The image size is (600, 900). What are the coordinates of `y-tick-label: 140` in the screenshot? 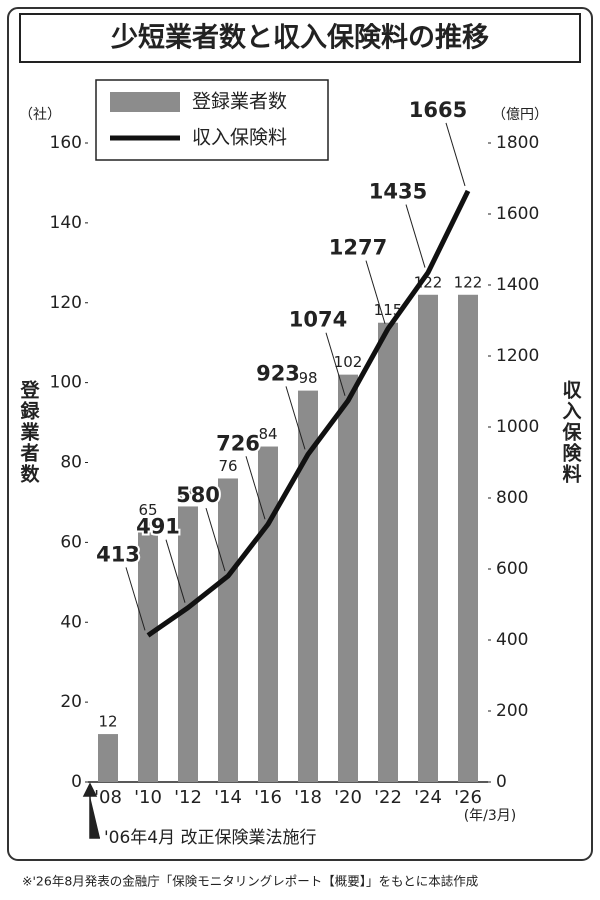 It's located at (66, 223).